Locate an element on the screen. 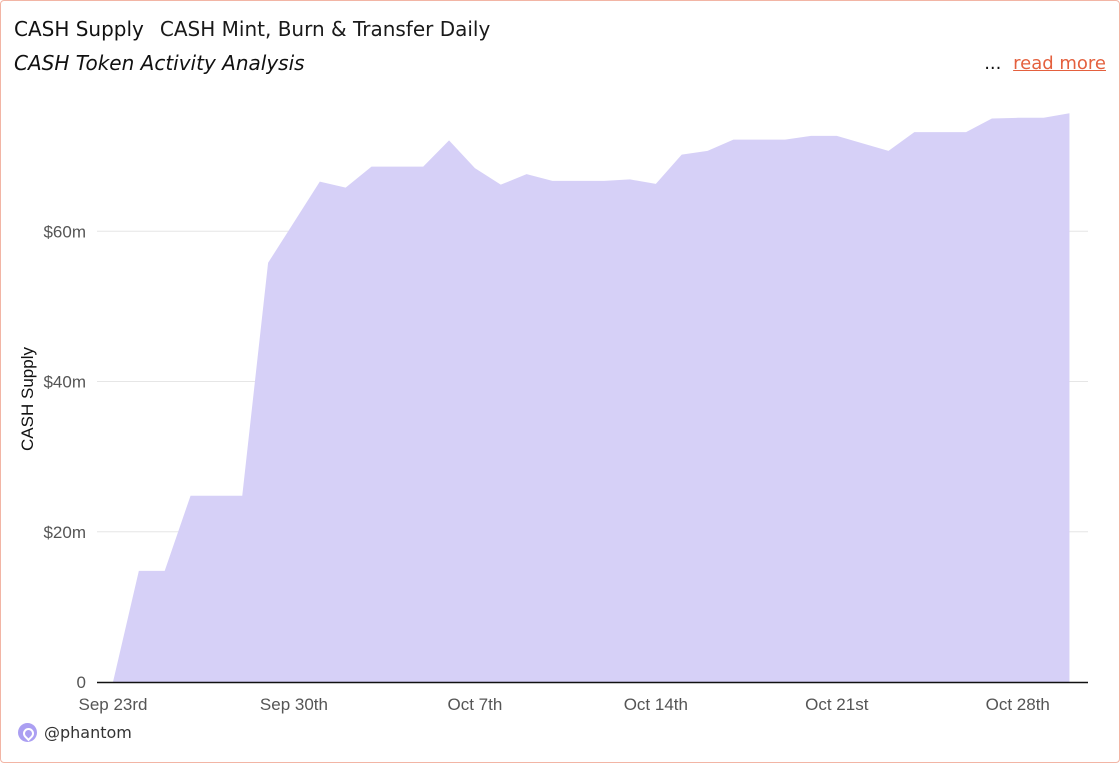  read-more-container: ... read more is located at coordinates (1045, 63).